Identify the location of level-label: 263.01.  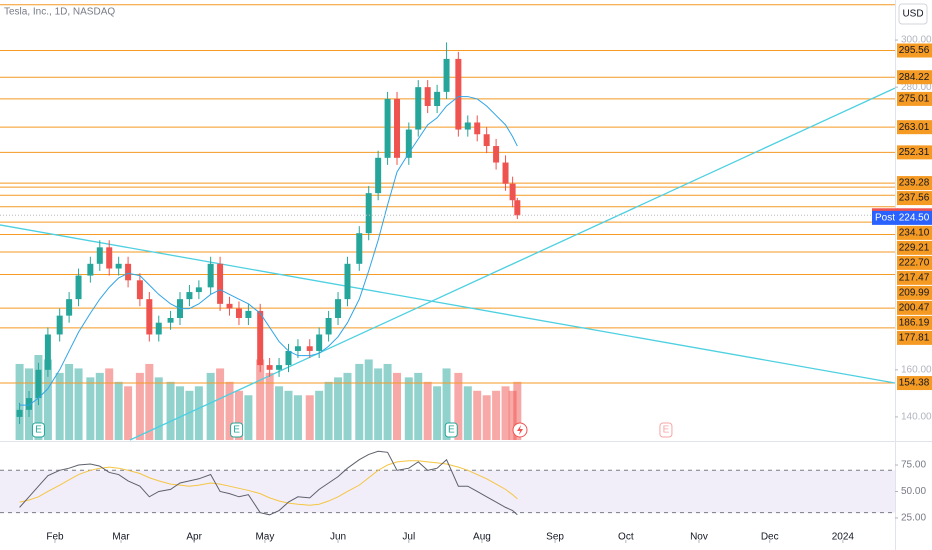
(914, 127).